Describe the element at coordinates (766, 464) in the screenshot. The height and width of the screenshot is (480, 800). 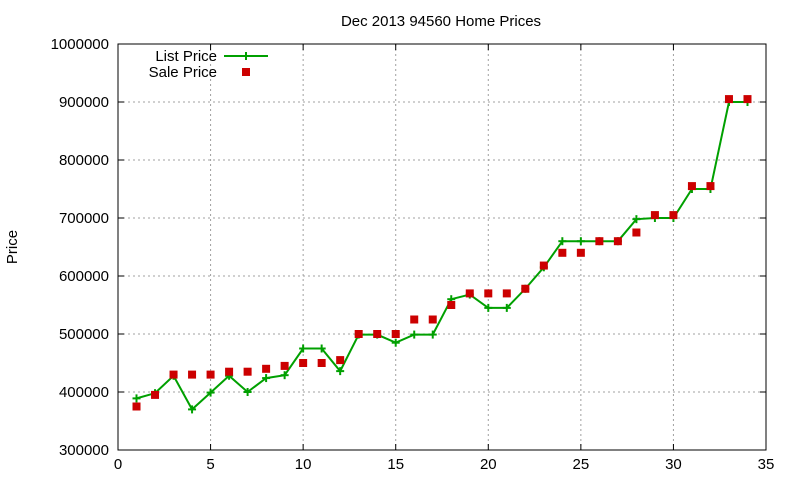
I see `x-tick-label: 35` at that location.